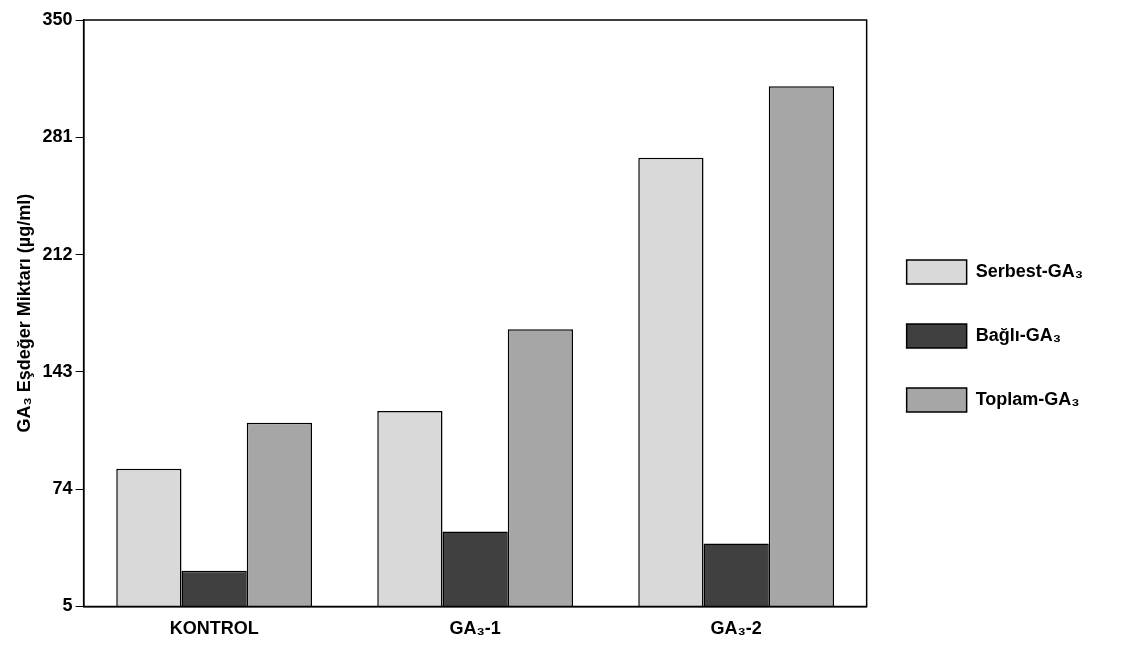 This screenshot has width=1133, height=662. What do you see at coordinates (57, 370) in the screenshot?
I see `y-tick-label: 143` at bounding box center [57, 370].